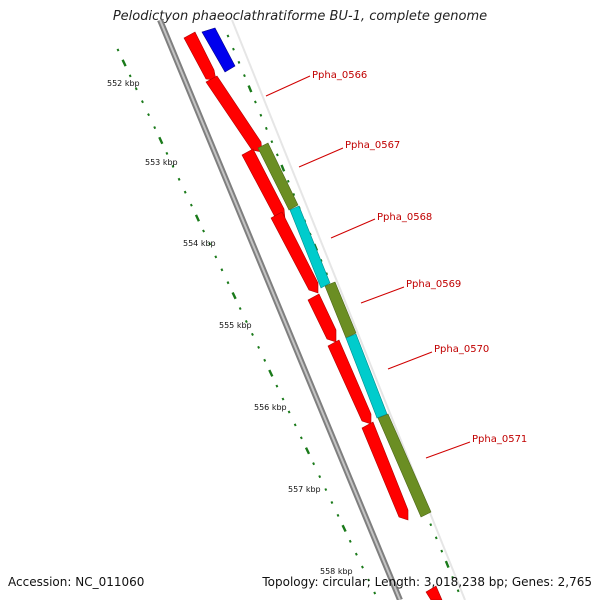 The width and height of the screenshot is (600, 600). Describe the element at coordinates (404, 217) in the screenshot. I see `gene-label: Ppha_0568` at that location.